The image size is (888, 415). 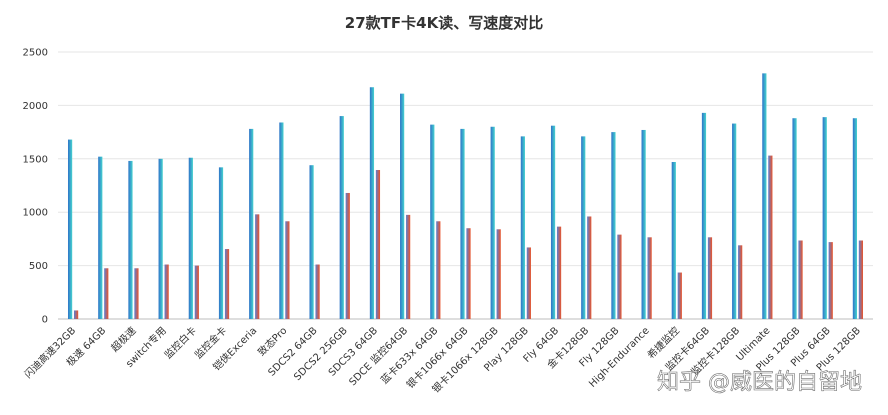 What do you see at coordinates (321, 354) in the screenshot?
I see `x-tick-label: SDCS2 256GB` at bounding box center [321, 354].